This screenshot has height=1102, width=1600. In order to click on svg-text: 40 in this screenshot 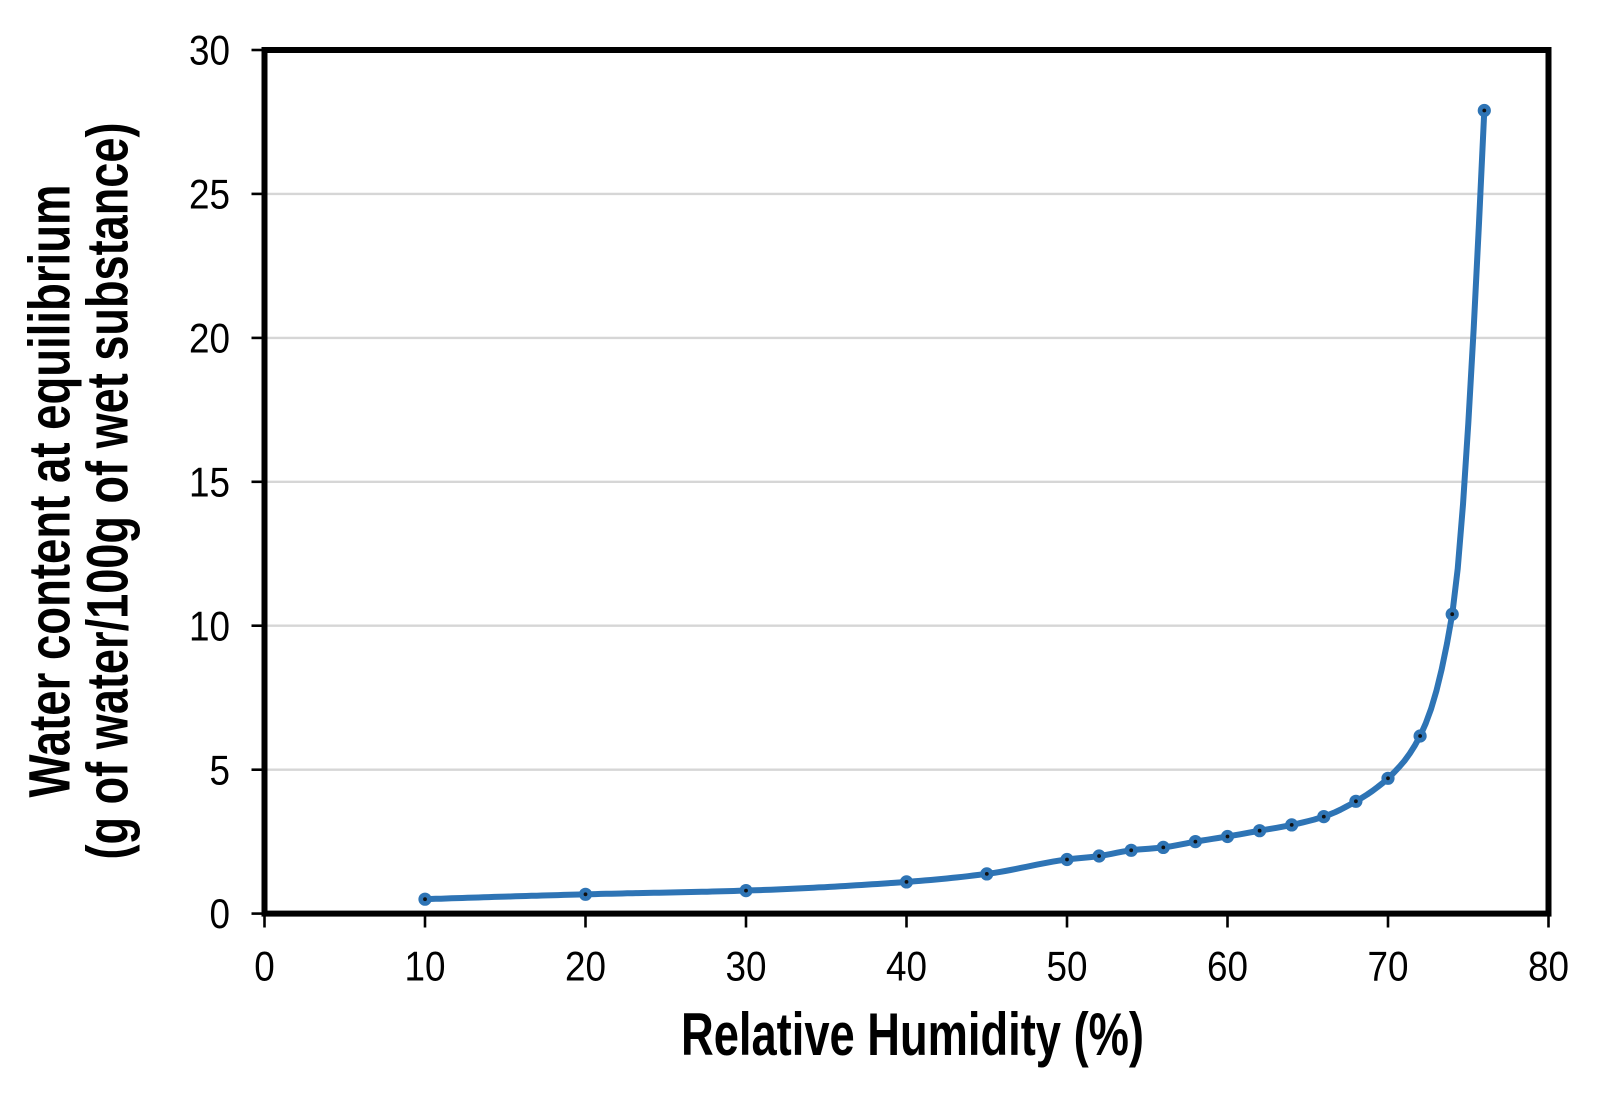, I will do `click(906, 966)`.